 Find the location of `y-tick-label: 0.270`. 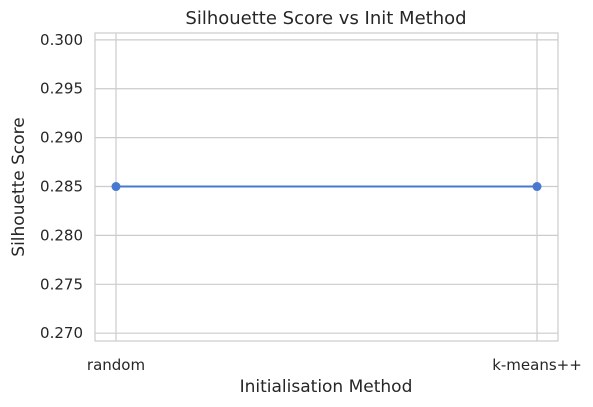

y-tick-label: 0.270 is located at coordinates (61, 333).